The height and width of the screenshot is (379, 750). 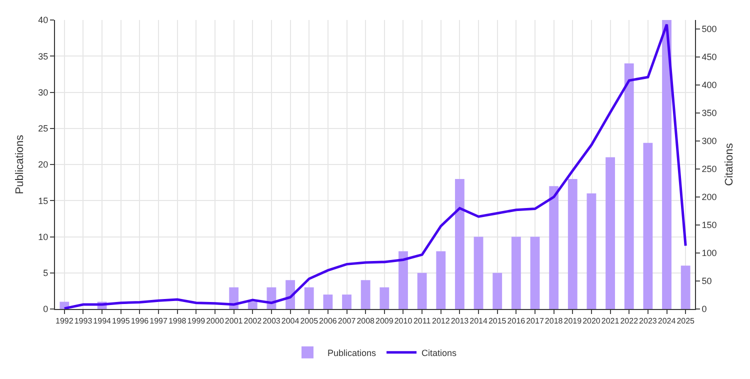 I want to click on x-tick-label: 1993, so click(x=83, y=321).